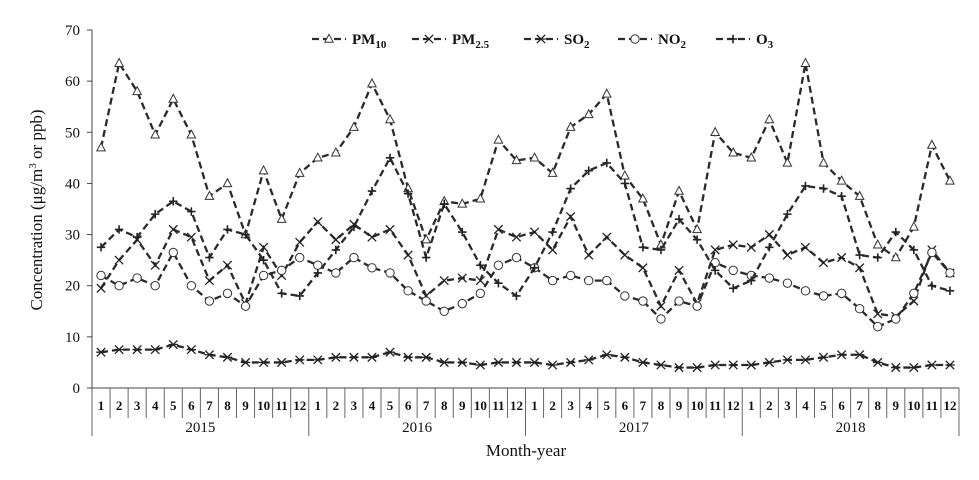 Image resolution: width=979 pixels, height=480 pixels. What do you see at coordinates (684, 45) in the screenshot?
I see `legend-label-sub: 2` at bounding box center [684, 45].